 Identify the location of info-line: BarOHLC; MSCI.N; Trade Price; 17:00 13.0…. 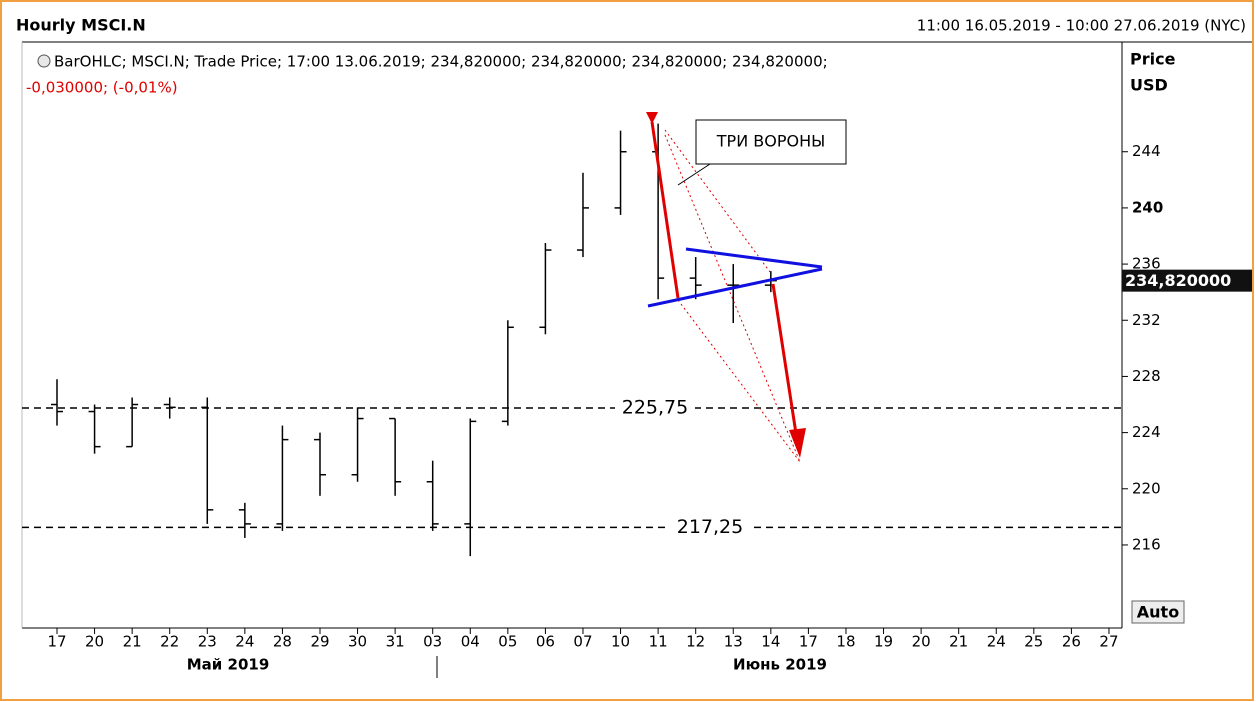
(441, 62).